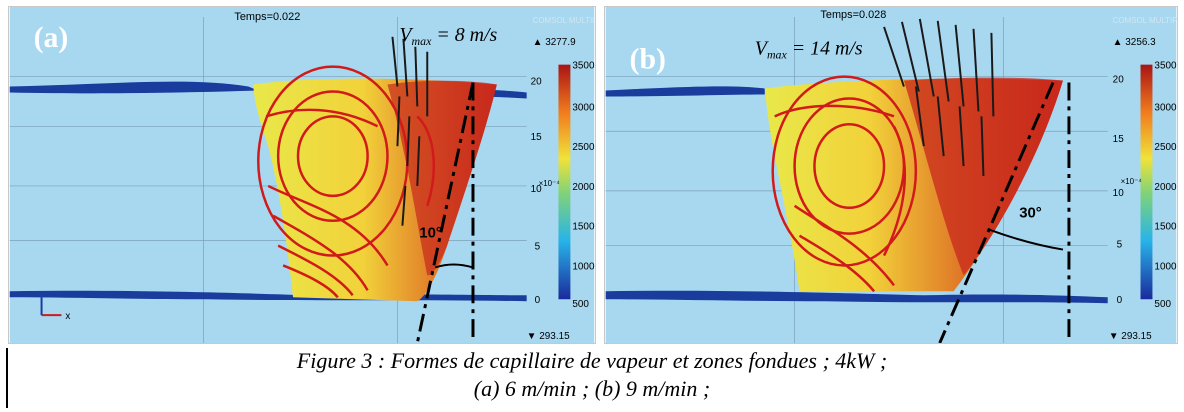 This screenshot has height=412, width=1184. What do you see at coordinates (267, 17) in the screenshot?
I see `time-label: Temps=0.022` at bounding box center [267, 17].